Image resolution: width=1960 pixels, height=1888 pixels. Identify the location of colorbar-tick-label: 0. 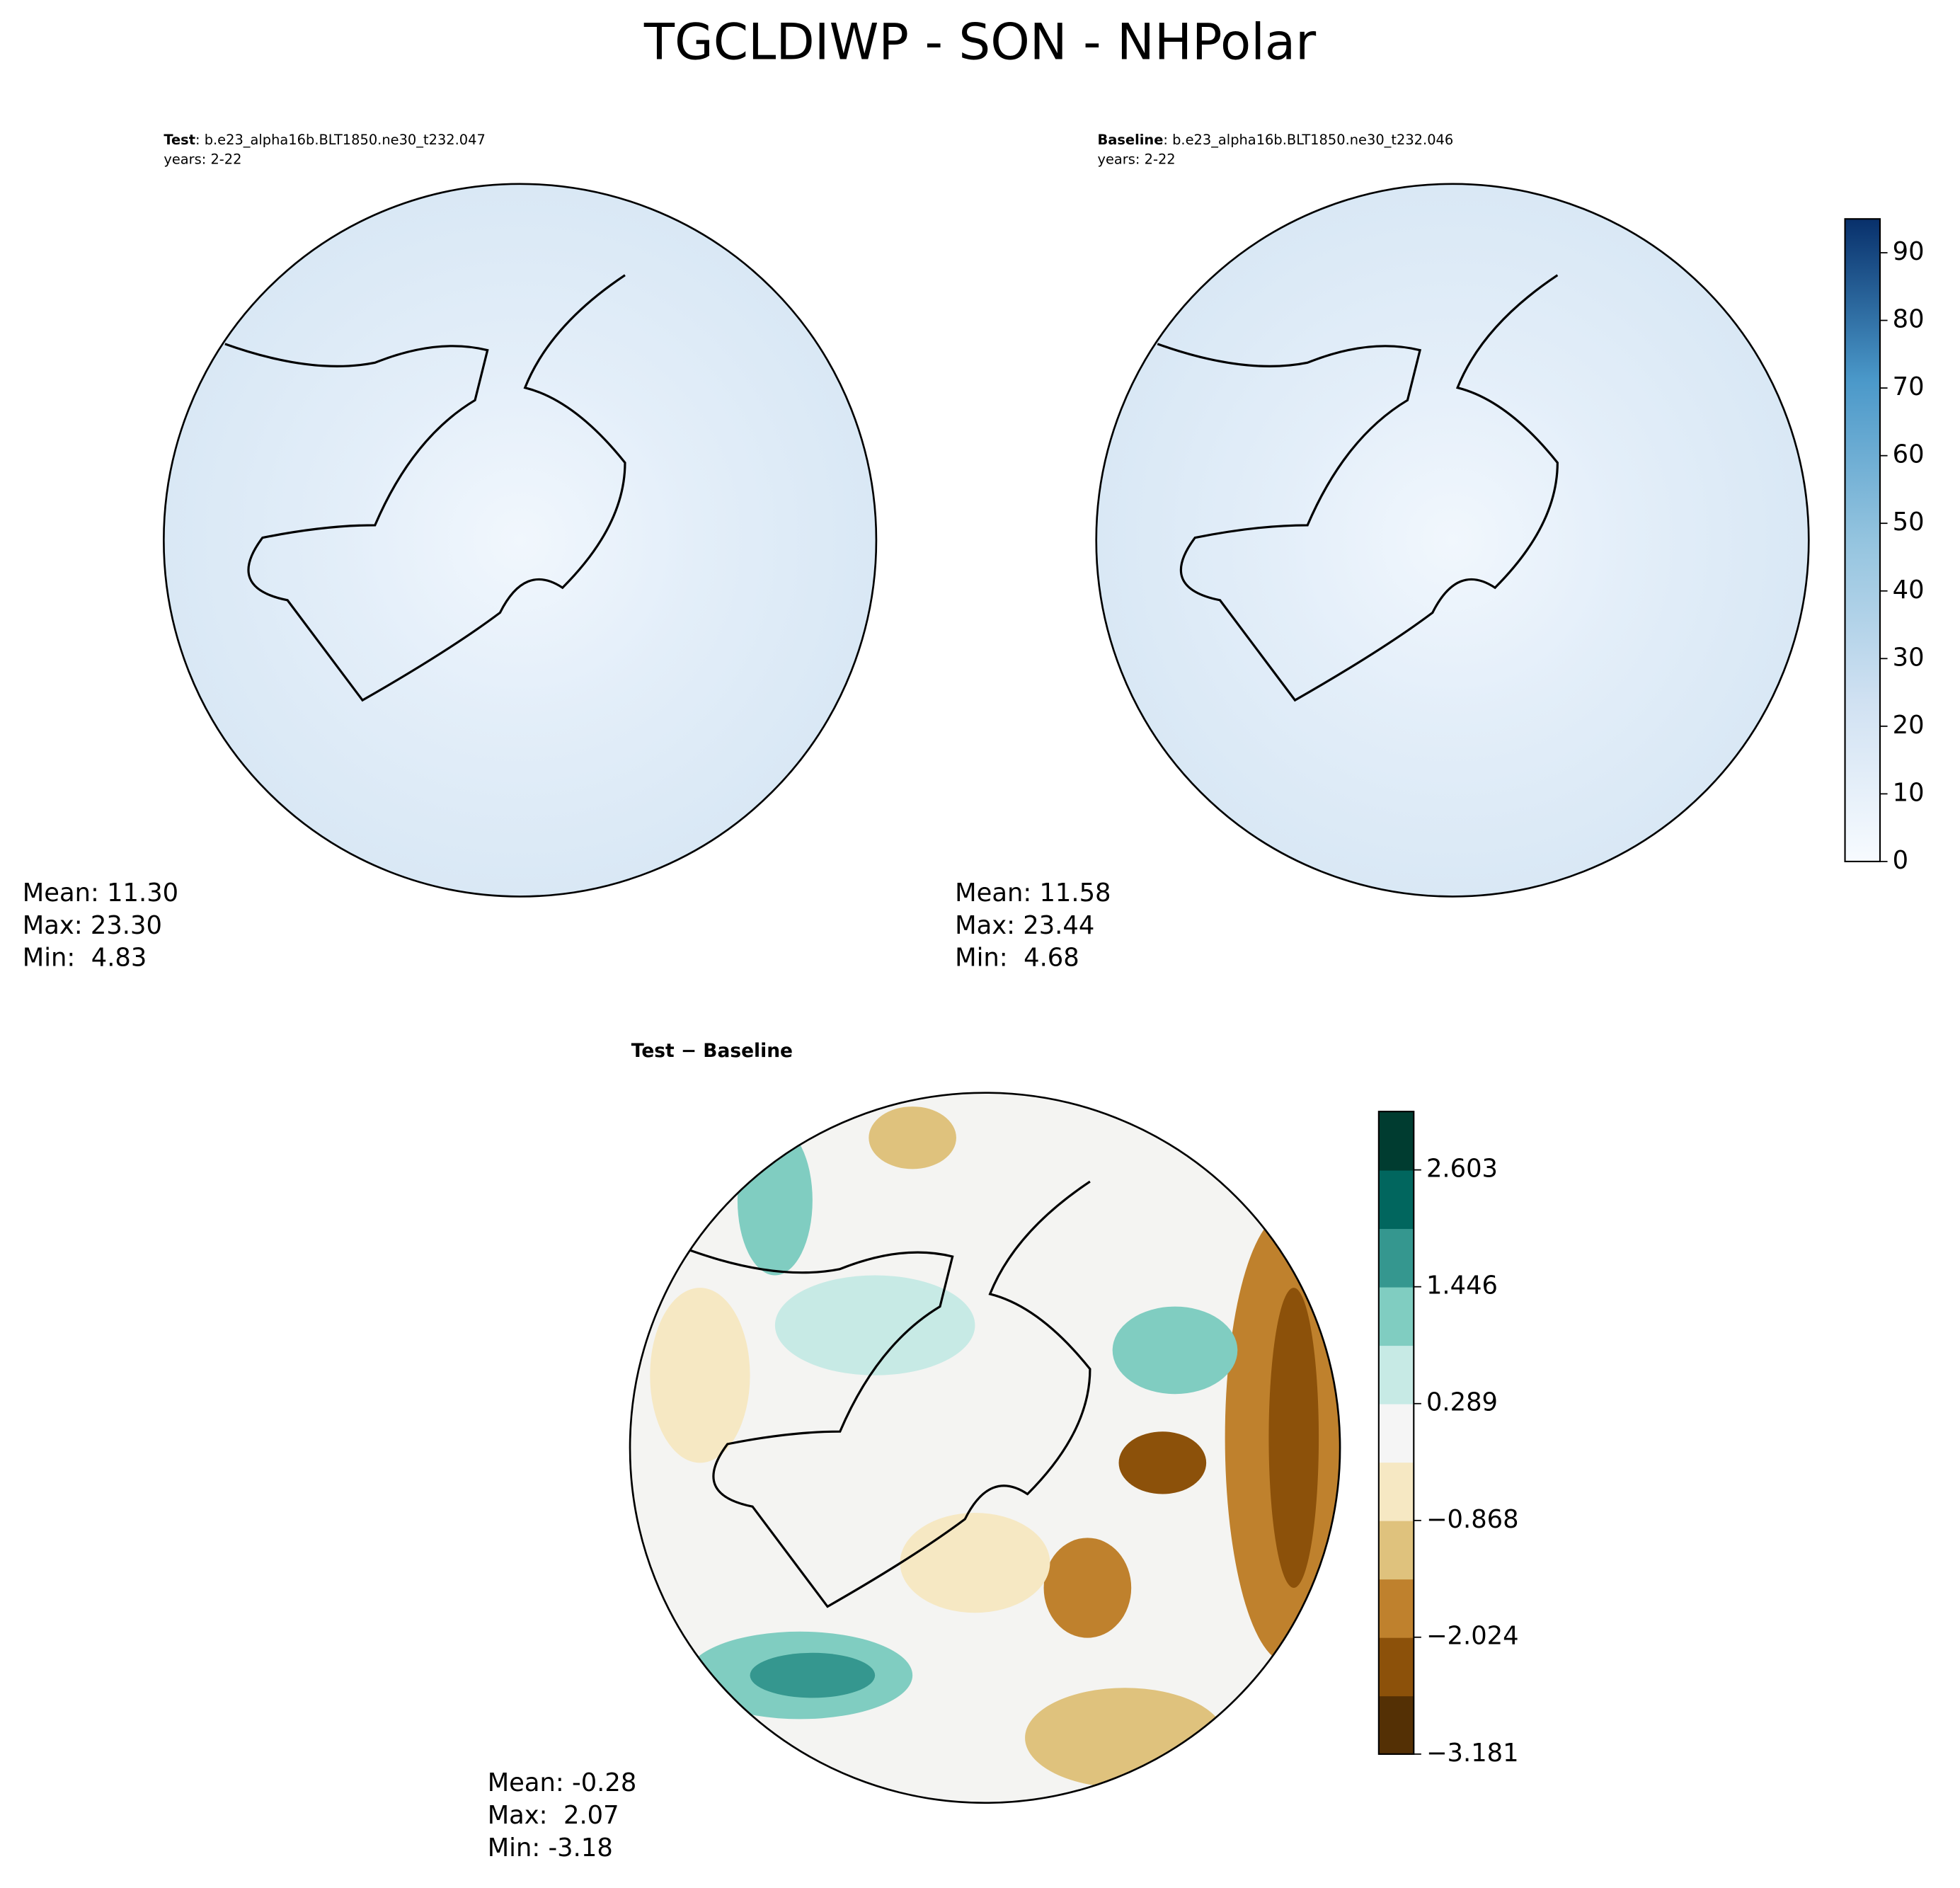
(1900, 861).